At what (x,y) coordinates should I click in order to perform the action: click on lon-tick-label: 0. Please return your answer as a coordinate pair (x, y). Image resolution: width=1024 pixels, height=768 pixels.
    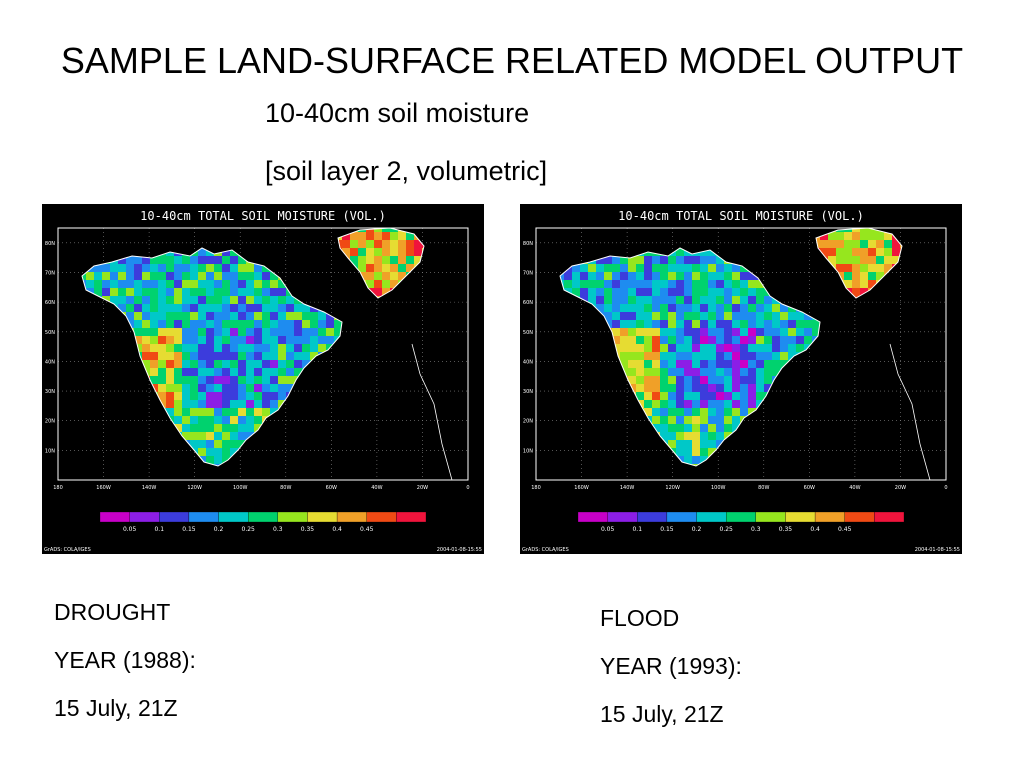
    Looking at the image, I should click on (467, 488).